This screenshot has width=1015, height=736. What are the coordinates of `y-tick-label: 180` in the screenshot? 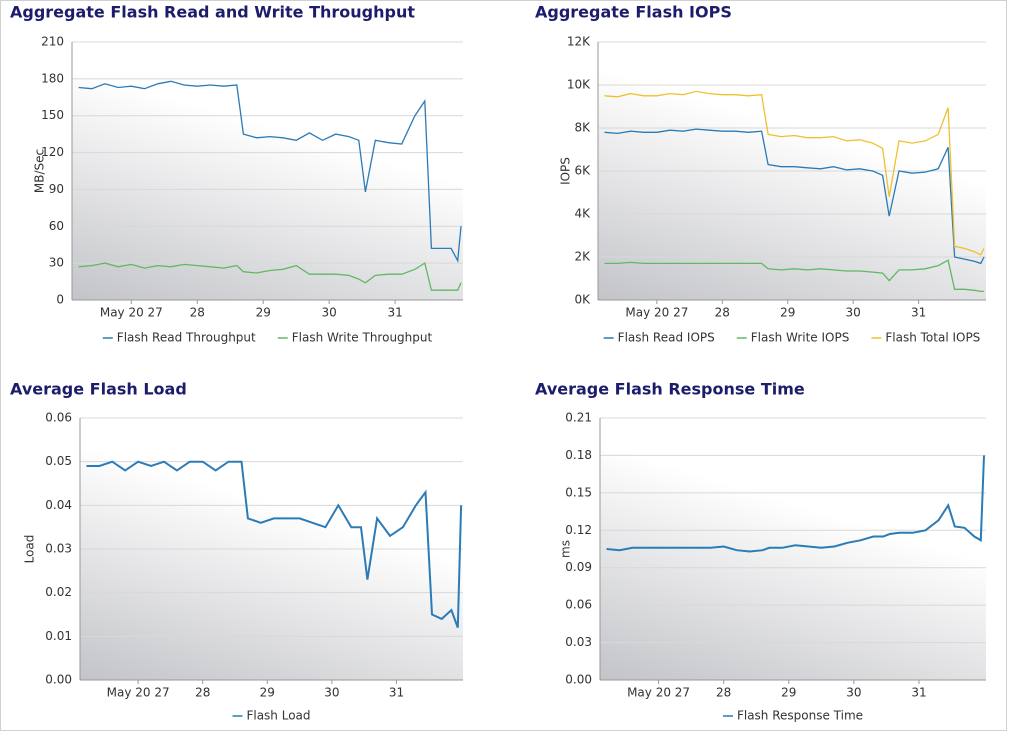 It's located at (52, 78).